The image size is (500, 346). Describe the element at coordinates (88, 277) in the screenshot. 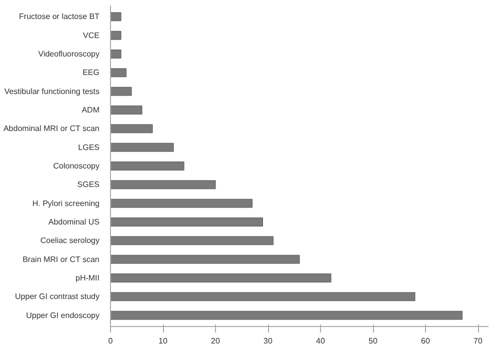

I see `y-tick-label: pH-MII` at that location.